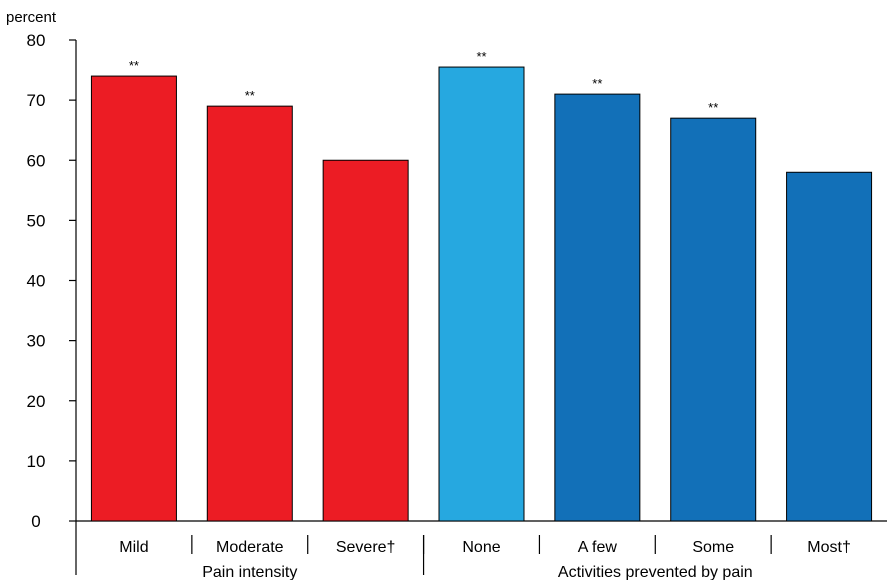  Describe the element at coordinates (250, 547) in the screenshot. I see `category-label: Moderate` at that location.